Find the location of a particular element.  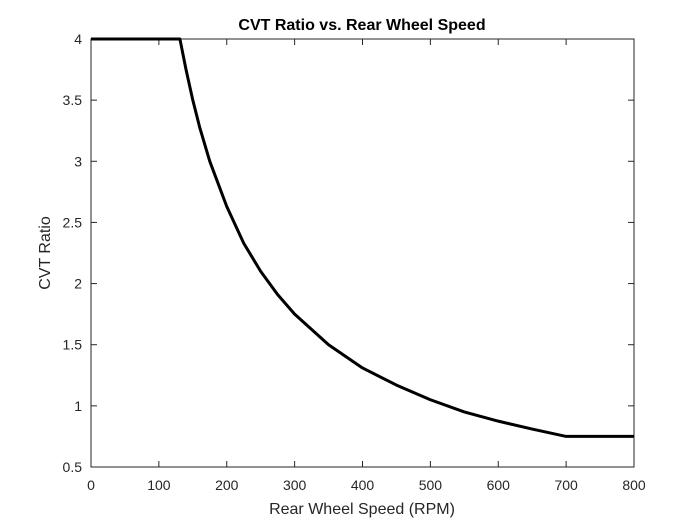

y-tick-label: 3 is located at coordinates (78, 161).